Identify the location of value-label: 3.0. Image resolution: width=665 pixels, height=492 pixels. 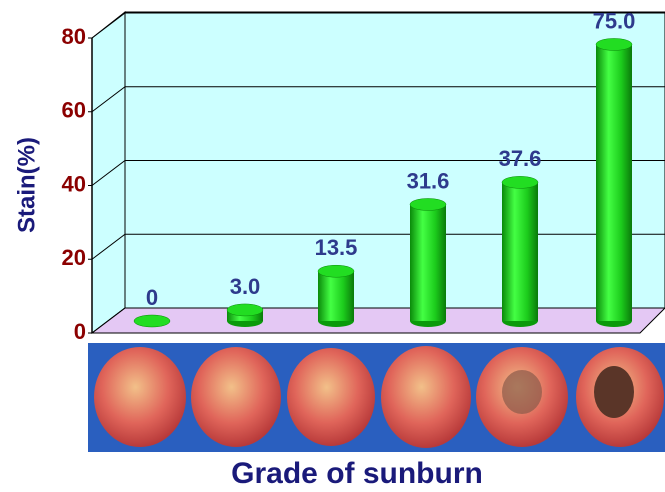
(245, 286).